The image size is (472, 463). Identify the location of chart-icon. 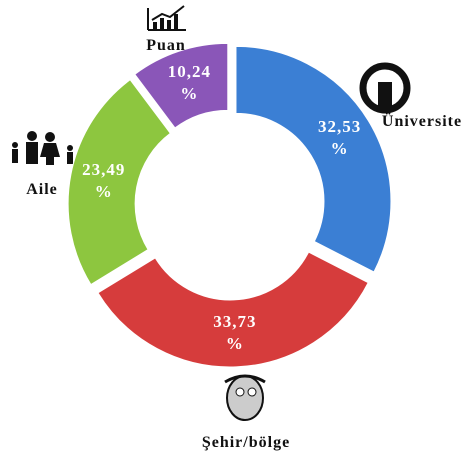
(166, 18).